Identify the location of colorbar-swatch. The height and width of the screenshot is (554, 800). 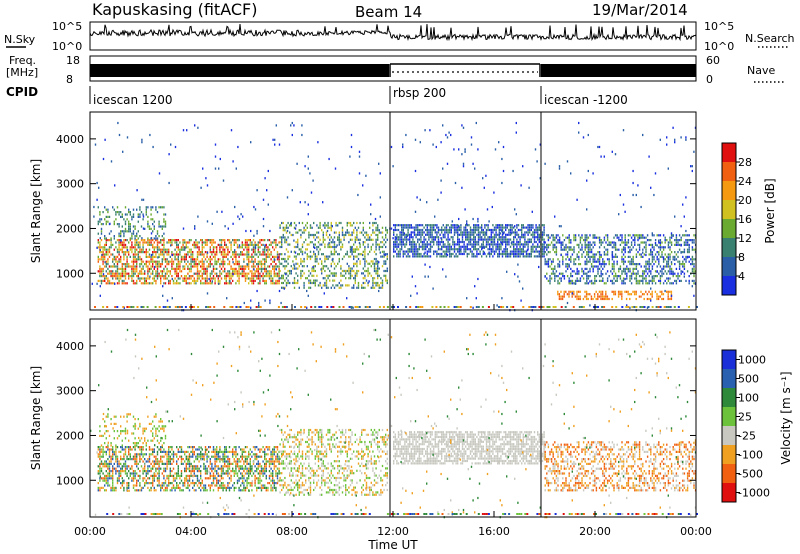
(729, 286).